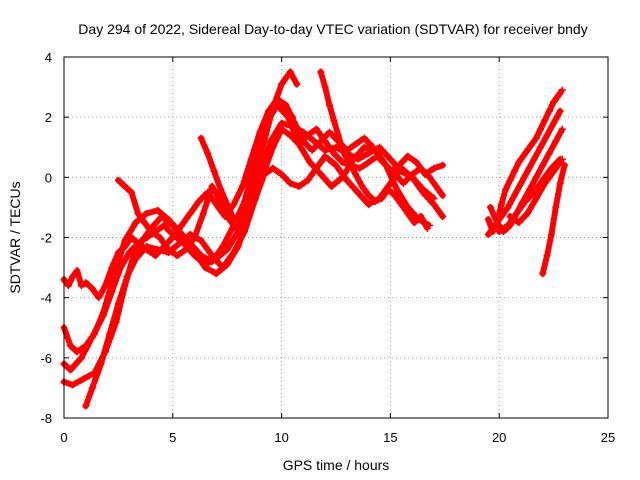 The height and width of the screenshot is (480, 640). What do you see at coordinates (46, 418) in the screenshot?
I see `y-tick-label: -8` at bounding box center [46, 418].